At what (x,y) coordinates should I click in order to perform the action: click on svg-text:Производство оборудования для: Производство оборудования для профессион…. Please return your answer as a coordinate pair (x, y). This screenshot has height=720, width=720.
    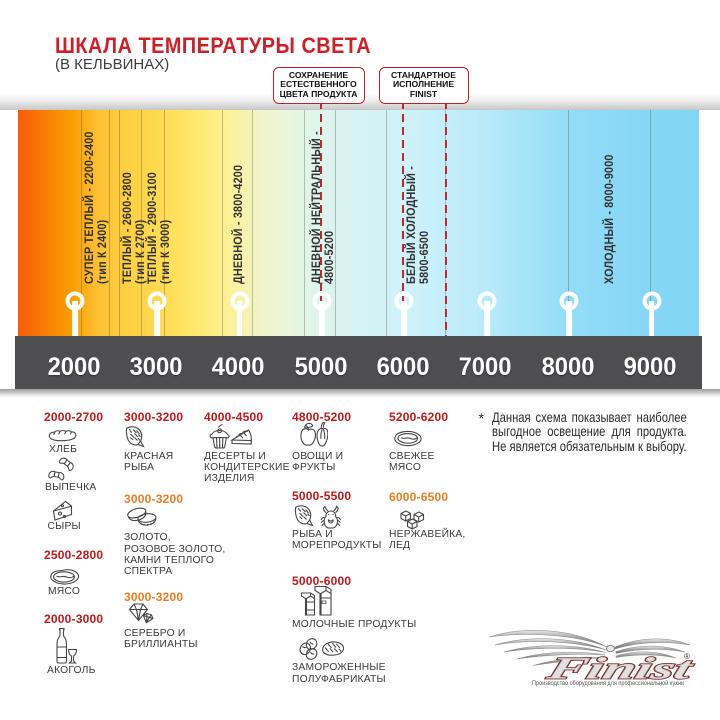
    Looking at the image, I should click on (608, 683).